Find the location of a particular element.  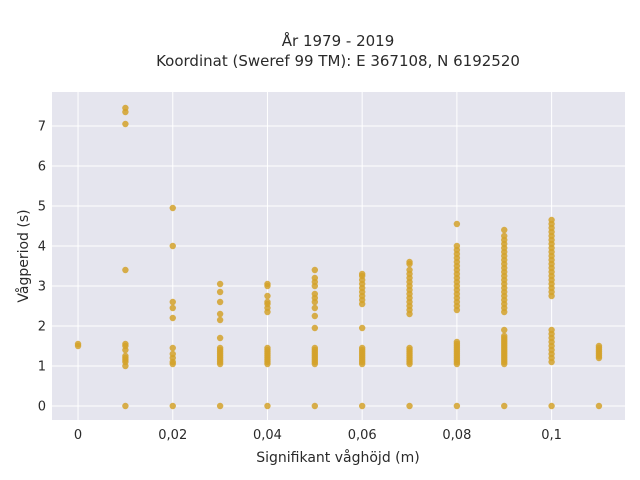

x-tick-label: 0,08 is located at coordinates (456, 435).